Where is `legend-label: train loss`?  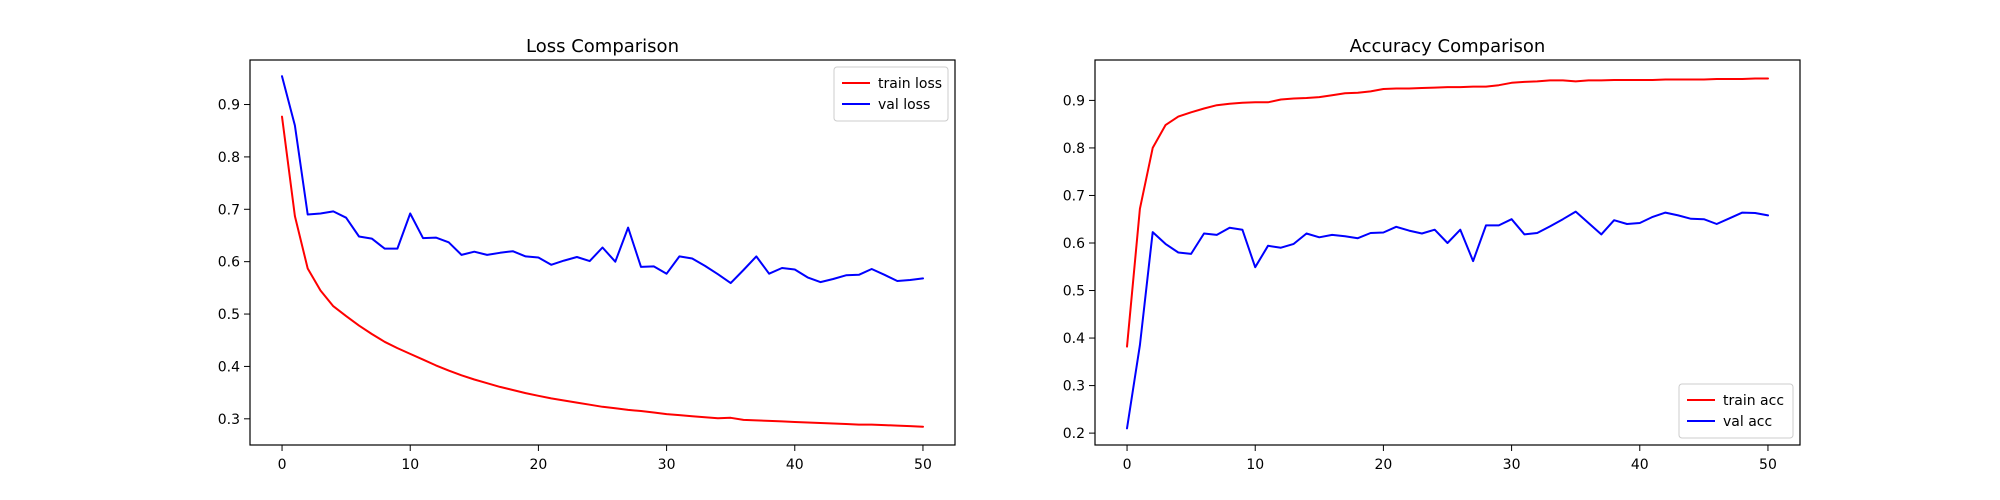 legend-label: train loss is located at coordinates (910, 84).